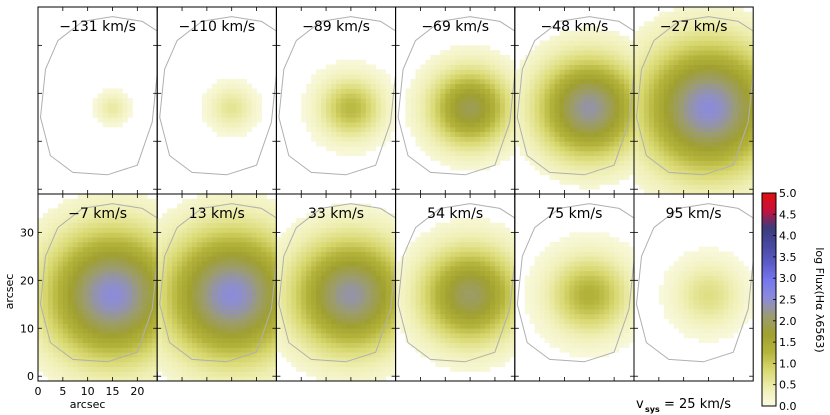 The image size is (830, 415). What do you see at coordinates (336, 27) in the screenshot?
I see `velocity-label: −89 km/s` at bounding box center [336, 27].